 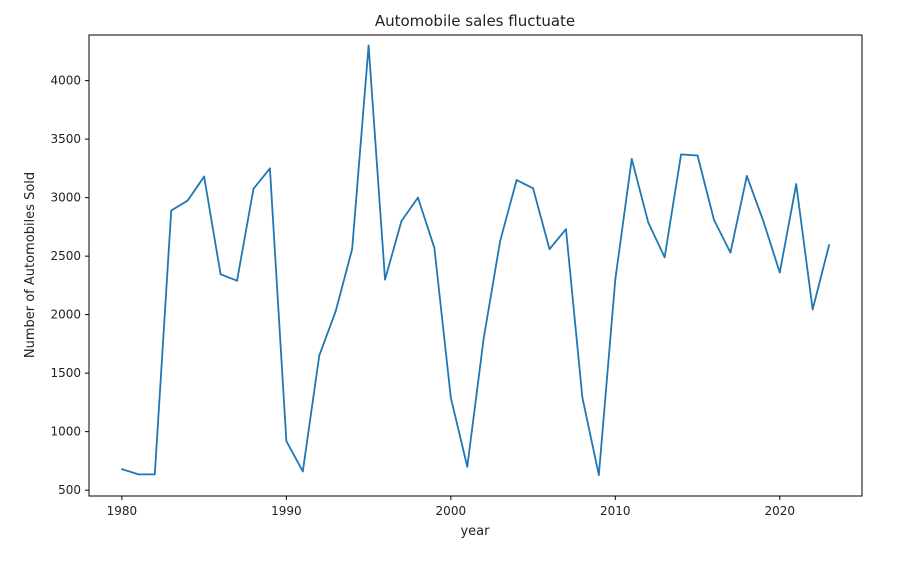 What do you see at coordinates (65, 139) in the screenshot?
I see `y-tick-label: 3500` at bounding box center [65, 139].